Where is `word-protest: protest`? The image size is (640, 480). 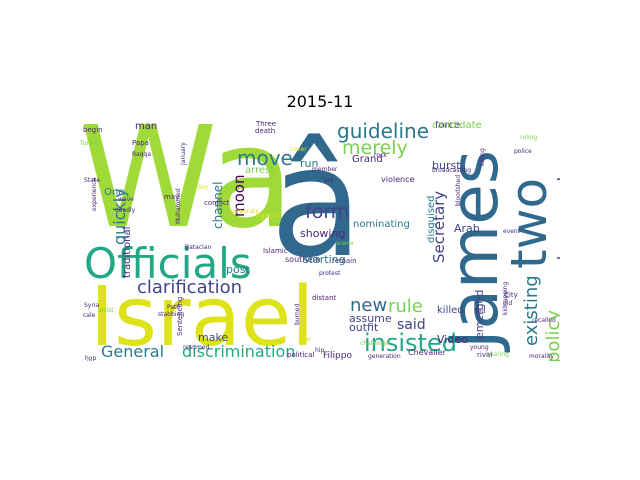 word-protest: protest is located at coordinates (330, 273).